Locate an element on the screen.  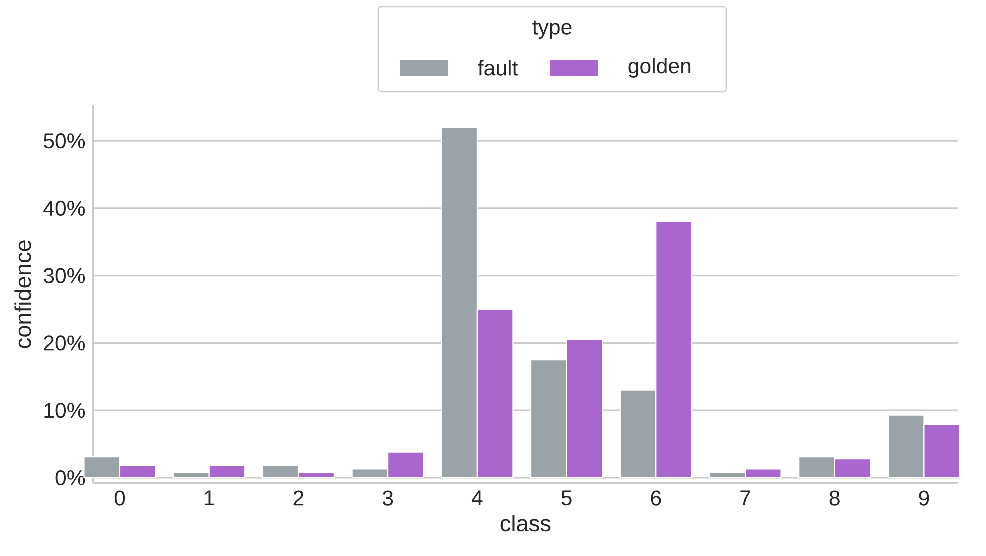
x-tick-label: 0 is located at coordinates (120, 498).